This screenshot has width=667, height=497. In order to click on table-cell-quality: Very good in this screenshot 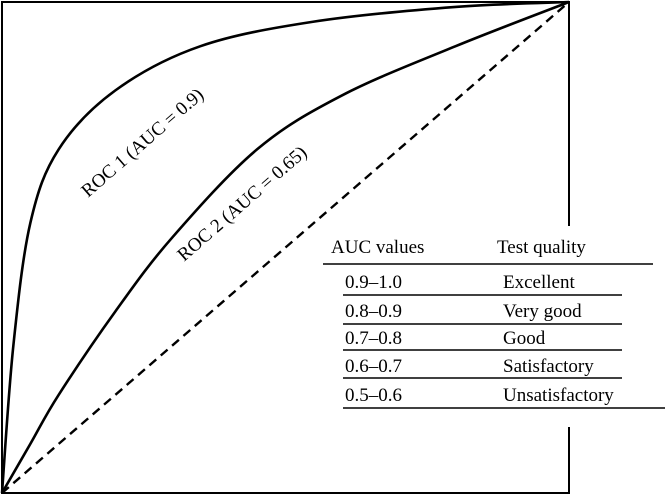, I will do `click(542, 311)`.